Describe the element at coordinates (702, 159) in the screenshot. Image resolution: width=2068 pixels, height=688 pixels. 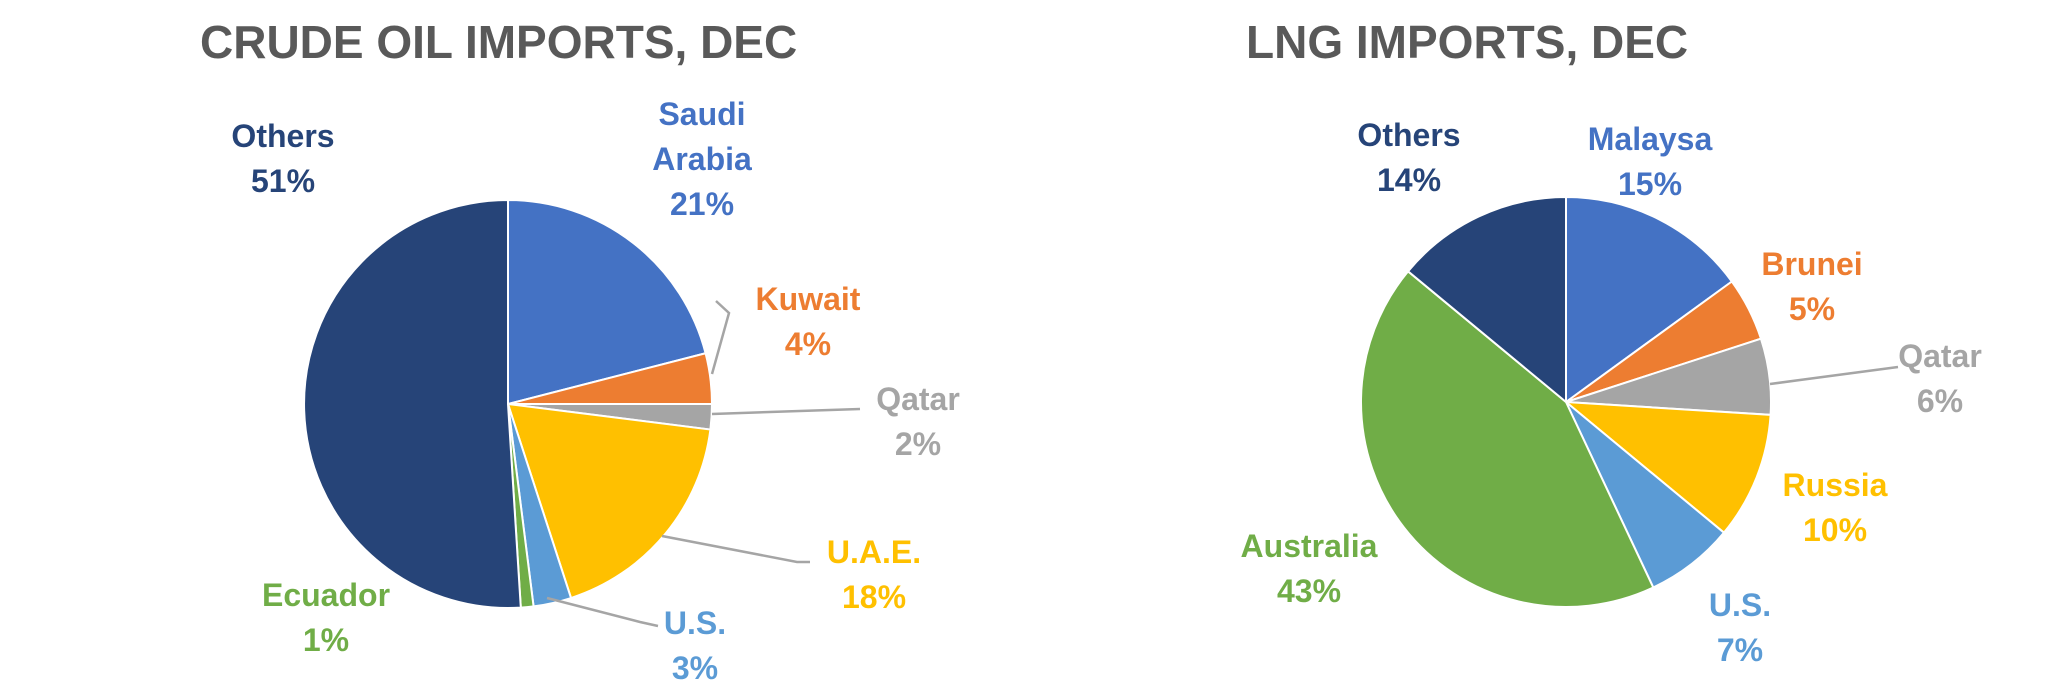
I see `slice-category-label: Arabia` at that location.